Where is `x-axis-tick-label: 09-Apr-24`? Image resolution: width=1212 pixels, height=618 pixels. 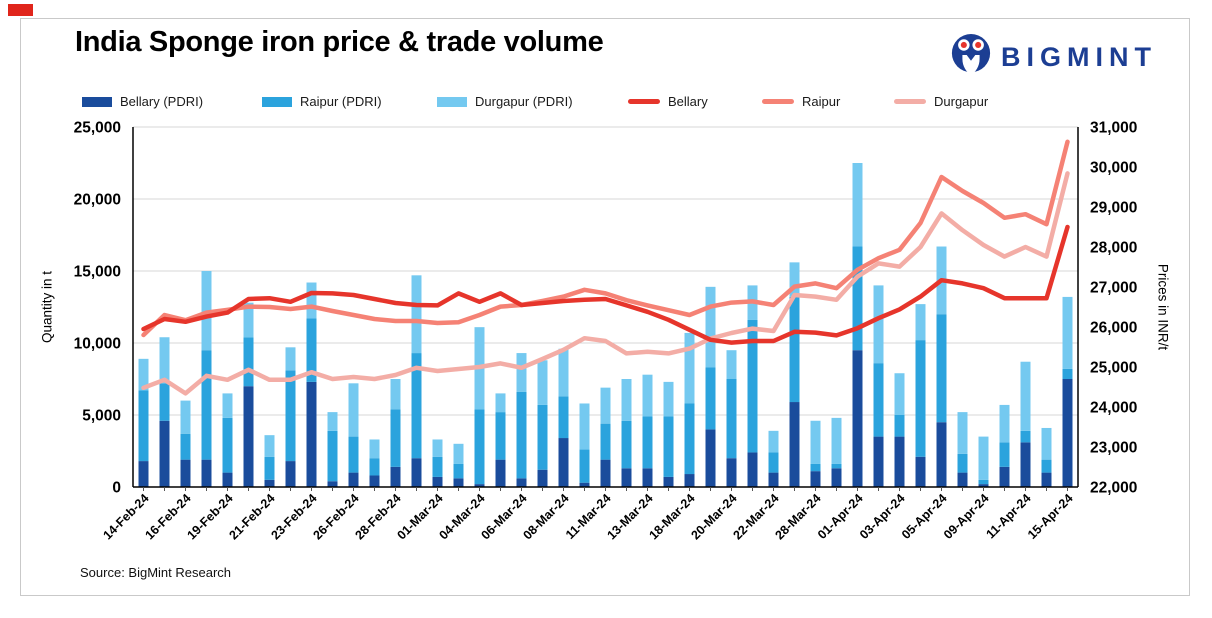 x-axis-tick-label: 09-Apr-24 is located at coordinates (966, 516).